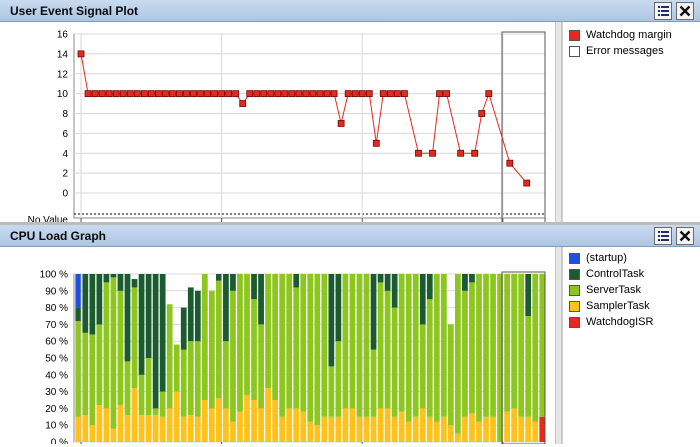 This screenshot has width=700, height=447. What do you see at coordinates (63, 74) in the screenshot?
I see `y-tick-label: 12` at bounding box center [63, 74].